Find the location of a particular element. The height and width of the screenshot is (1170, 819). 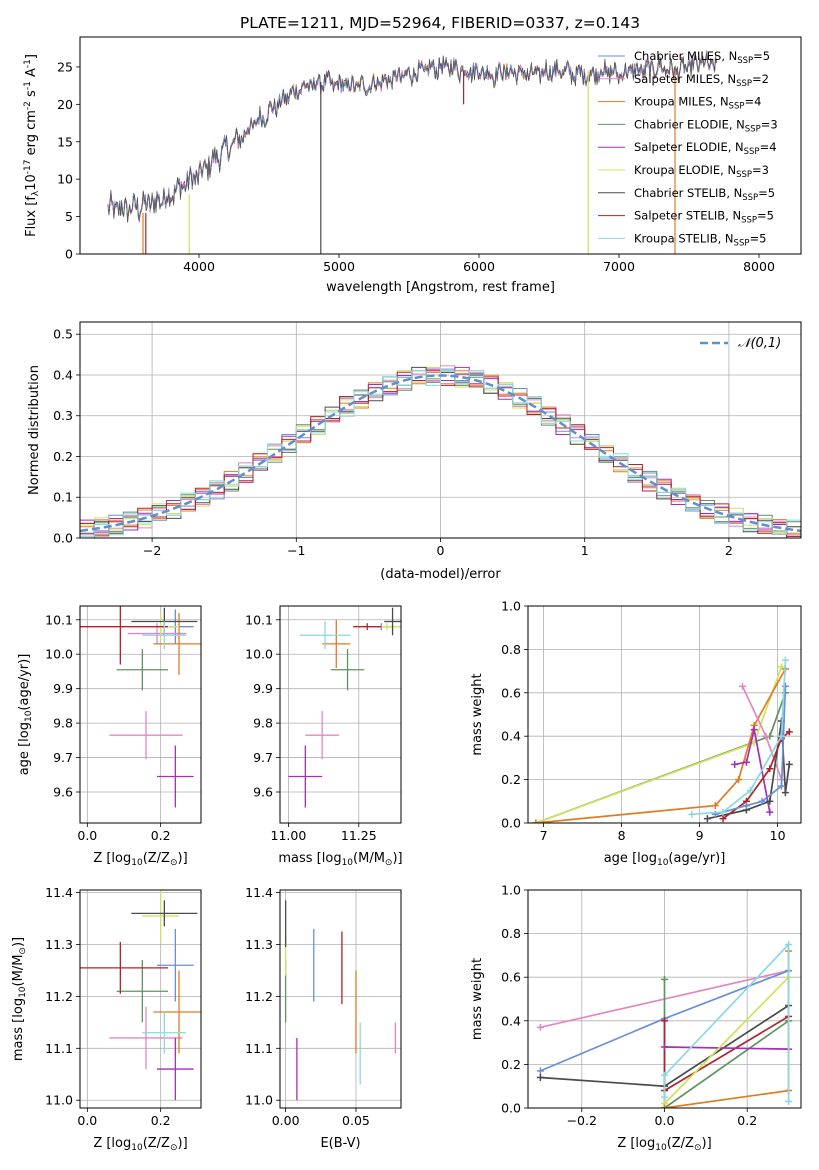

histogram-kroupa_stelib is located at coordinates (440, 453).